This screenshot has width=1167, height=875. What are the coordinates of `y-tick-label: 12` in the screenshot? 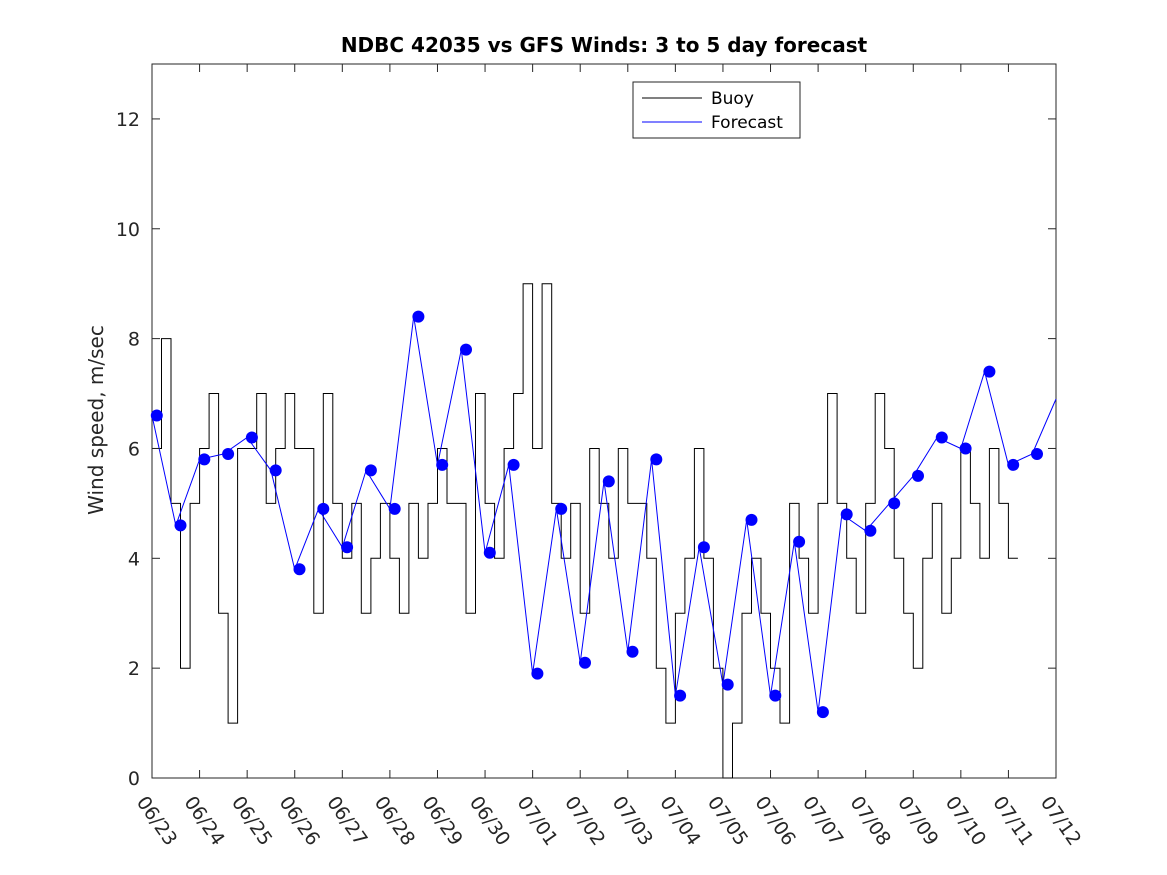 It's located at (128, 120).